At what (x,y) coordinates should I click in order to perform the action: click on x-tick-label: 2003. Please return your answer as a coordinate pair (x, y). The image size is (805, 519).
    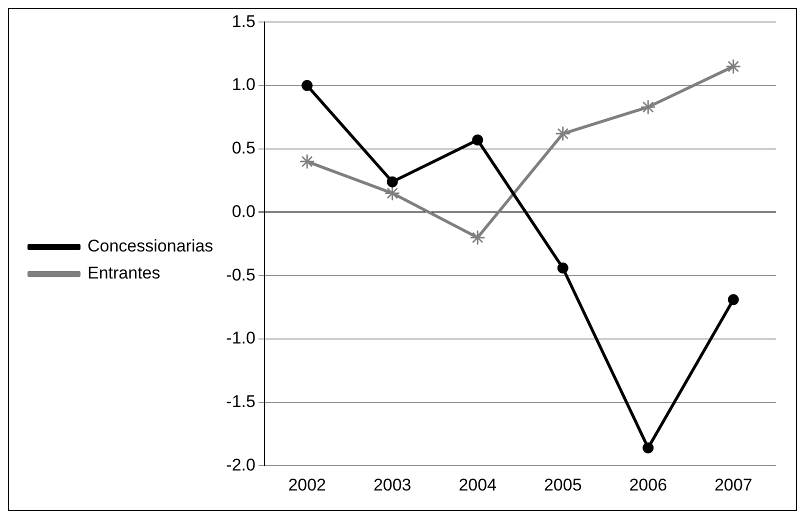
    Looking at the image, I should click on (392, 484).